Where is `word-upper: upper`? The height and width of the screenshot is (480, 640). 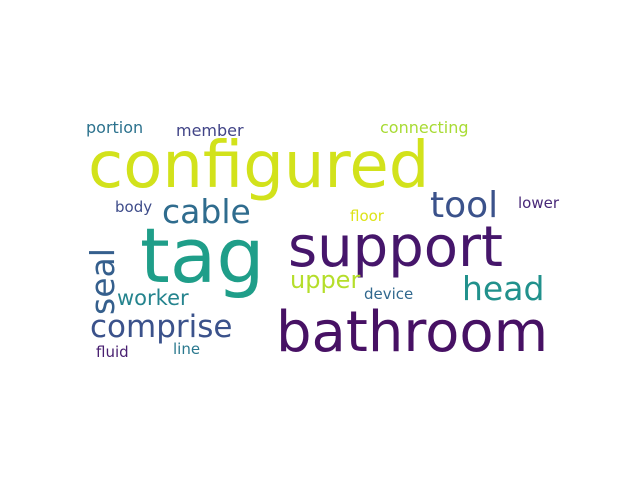 word-upper: upper is located at coordinates (325, 280).